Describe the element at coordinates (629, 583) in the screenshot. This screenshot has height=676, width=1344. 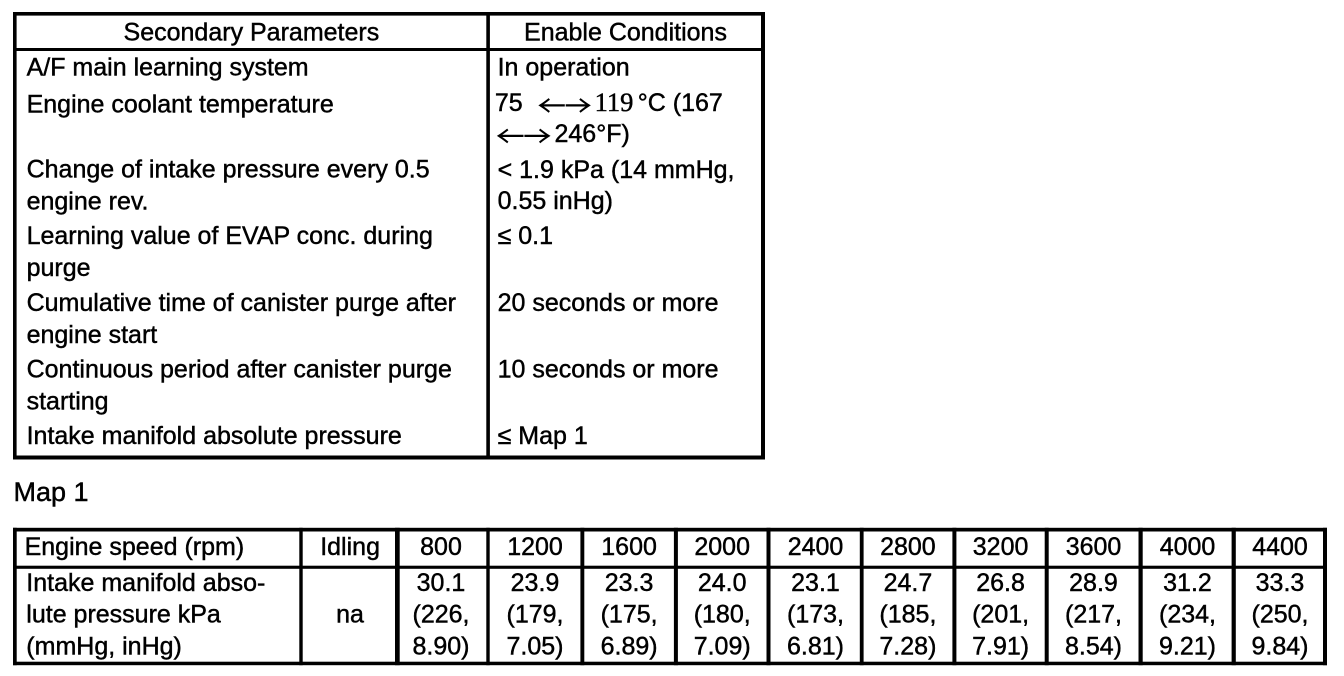
I see `svg-text: 23.3` at that location.